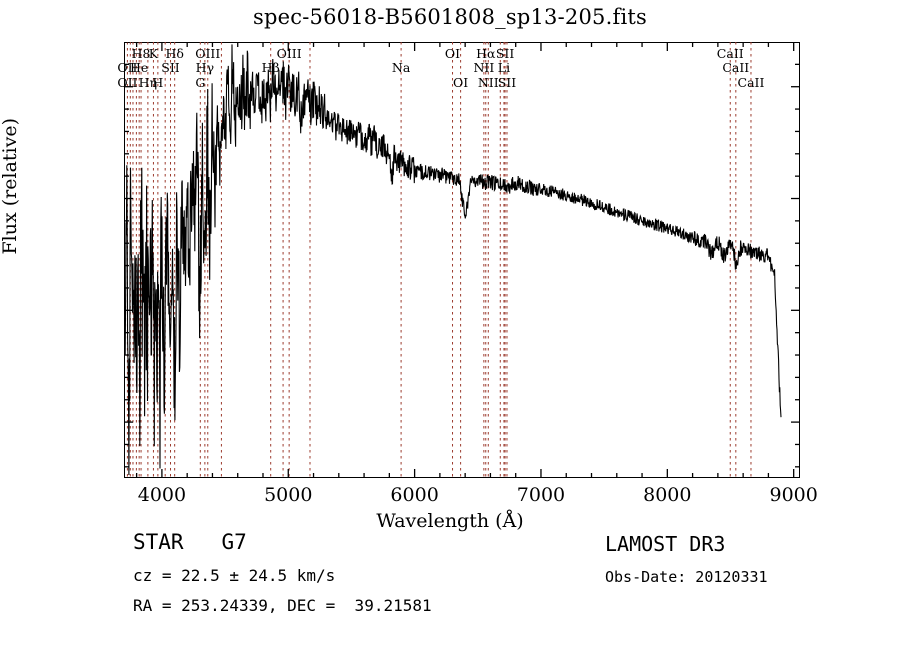 The height and width of the screenshot is (649, 900). I want to click on spectral-line-label: He, so click(139, 67).